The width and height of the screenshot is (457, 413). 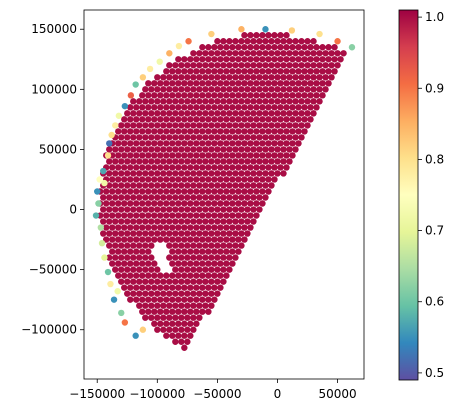 What do you see at coordinates (73, 210) in the screenshot?
I see `y-tick-label: 0` at bounding box center [73, 210].